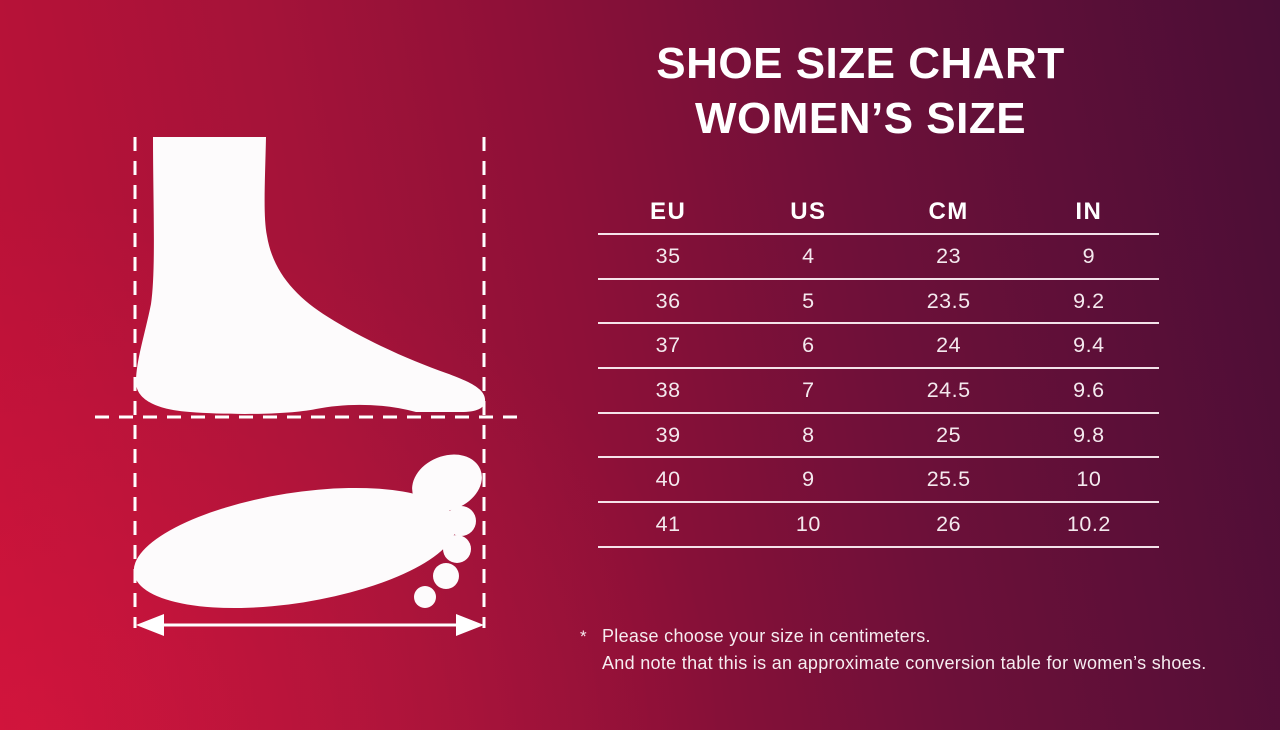 Image resolution: width=1280 pixels, height=730 pixels. I want to click on table-row: 37 6 24 9.4, so click(878, 347).